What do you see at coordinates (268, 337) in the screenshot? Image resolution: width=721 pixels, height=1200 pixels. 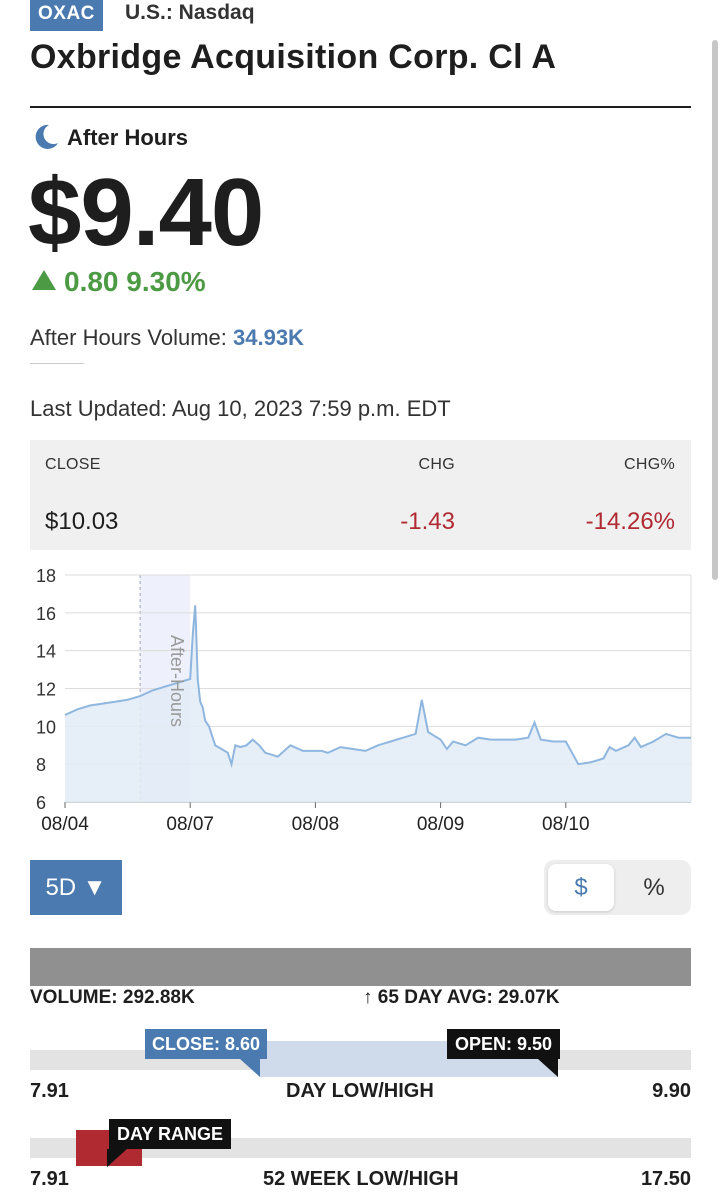 I see `volume-value: 34.93K` at bounding box center [268, 337].